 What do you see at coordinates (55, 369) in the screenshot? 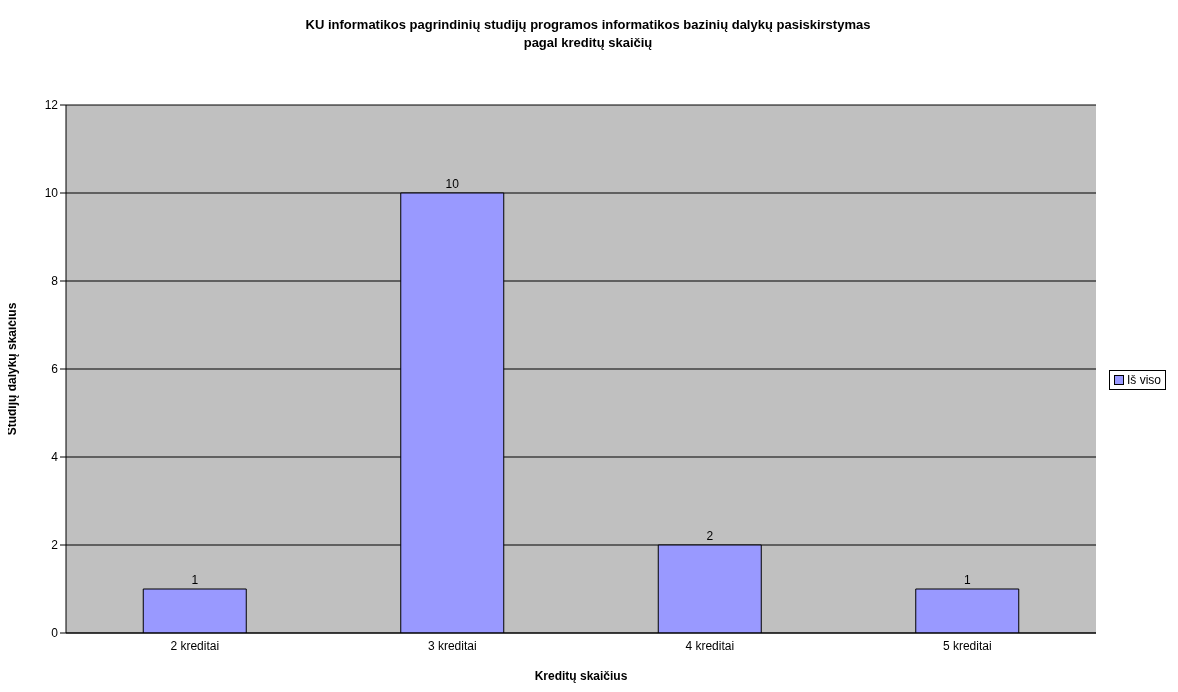
I see `y-tick-label: 6` at bounding box center [55, 369].